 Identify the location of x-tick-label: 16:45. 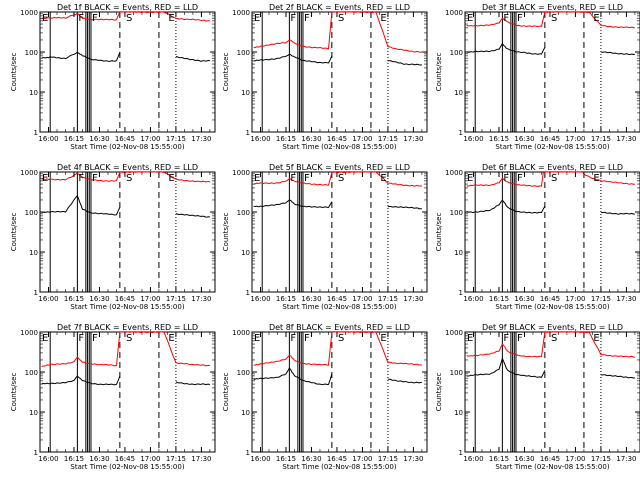
(550, 459).